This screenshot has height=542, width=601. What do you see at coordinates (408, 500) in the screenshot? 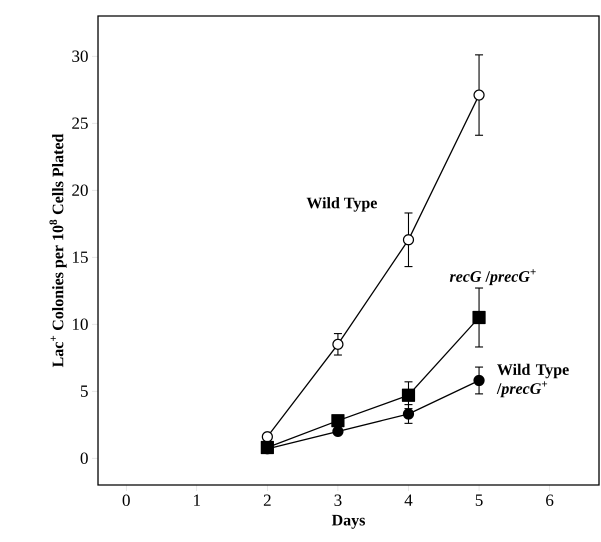
I see `x-tick-label: 4` at bounding box center [408, 500].